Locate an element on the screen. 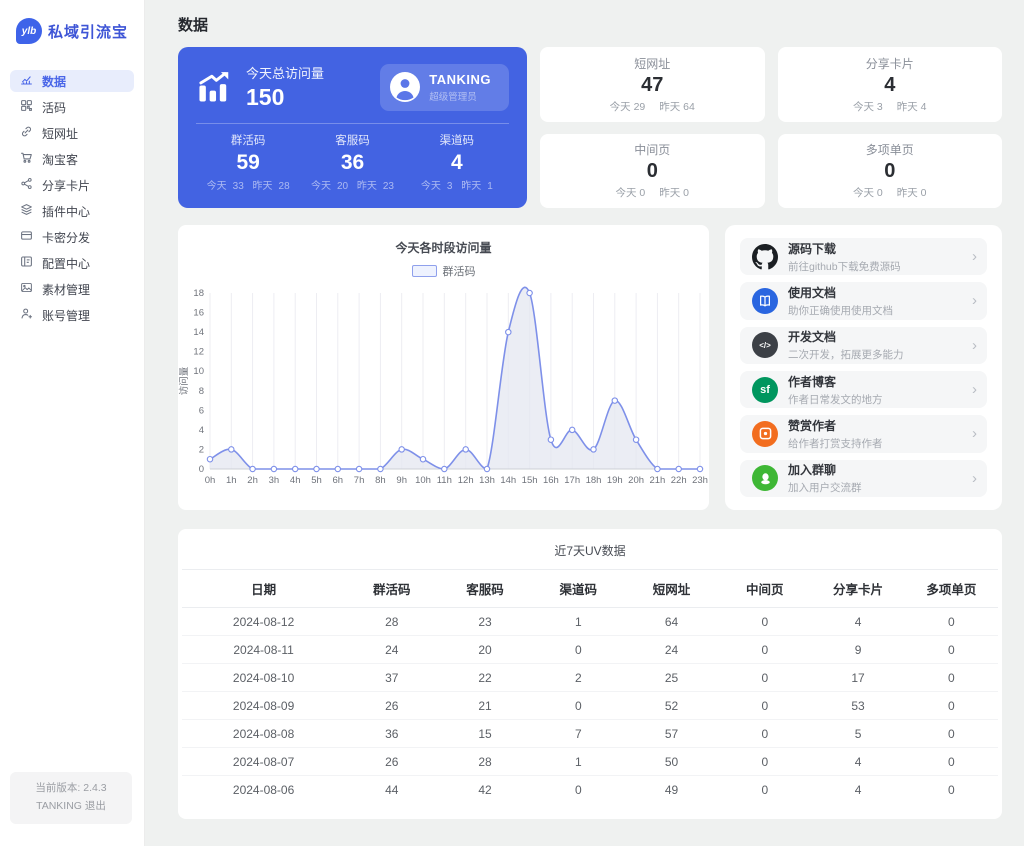 Image resolution: width=1024 pixels, height=846 pixels. link-title: 使用文档 is located at coordinates (812, 292).